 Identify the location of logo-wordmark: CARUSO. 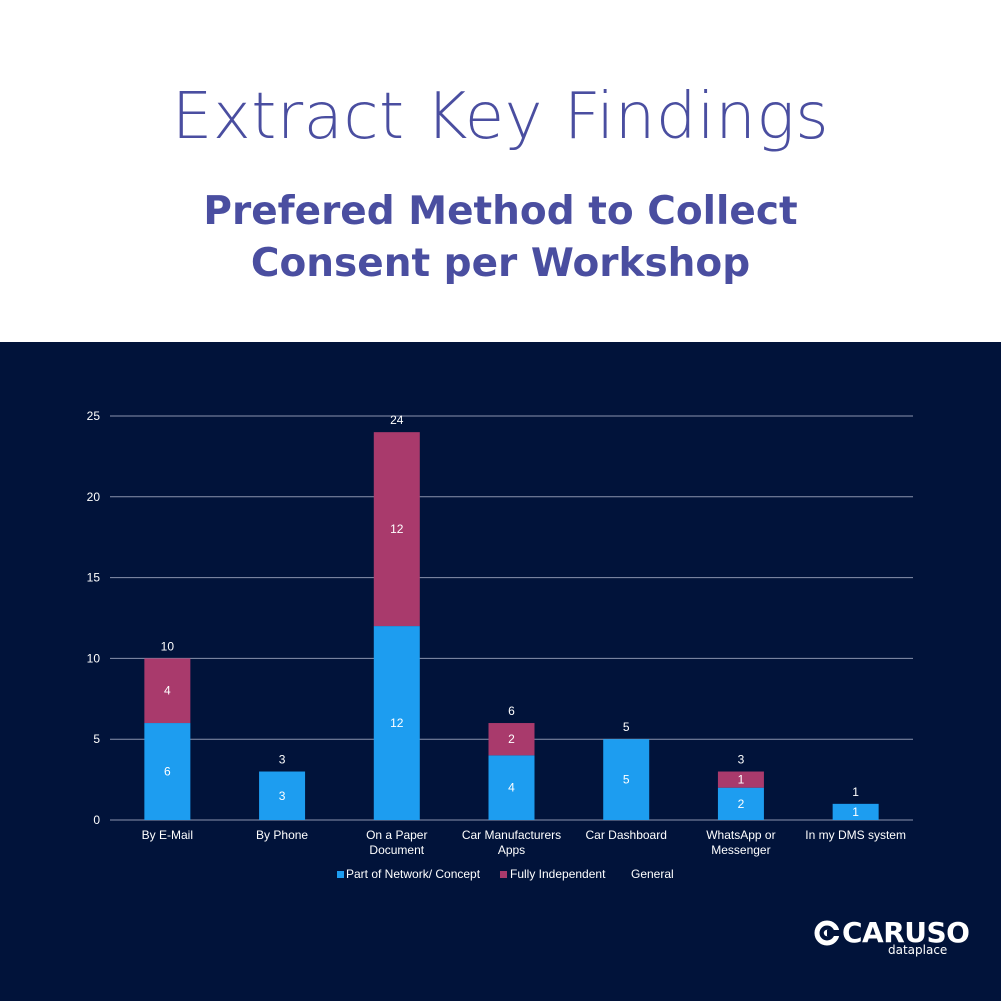
(906, 932).